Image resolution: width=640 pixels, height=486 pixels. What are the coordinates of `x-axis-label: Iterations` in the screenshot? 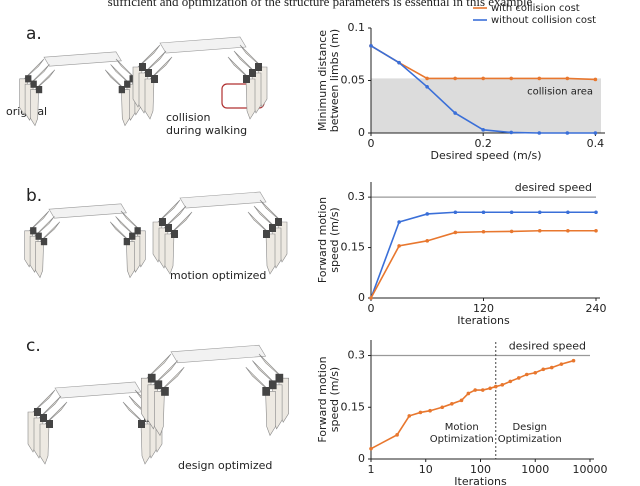 It's located at (480, 480).